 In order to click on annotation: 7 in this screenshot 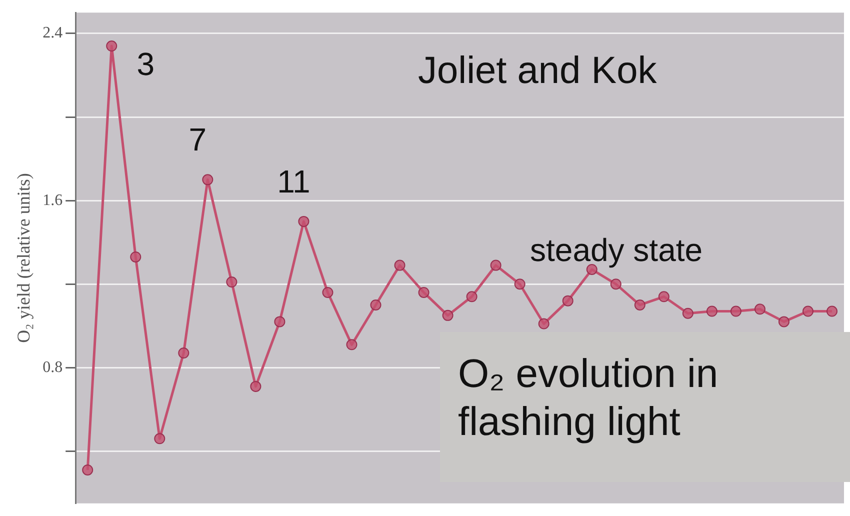, I will do `click(197, 140)`.